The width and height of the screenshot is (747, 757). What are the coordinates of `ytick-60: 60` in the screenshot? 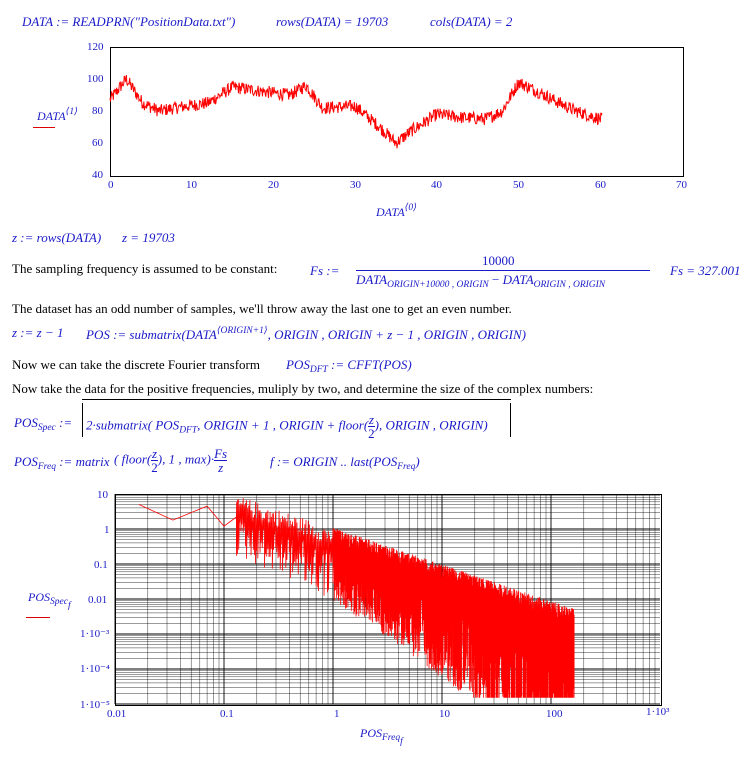 It's located at (97, 143).